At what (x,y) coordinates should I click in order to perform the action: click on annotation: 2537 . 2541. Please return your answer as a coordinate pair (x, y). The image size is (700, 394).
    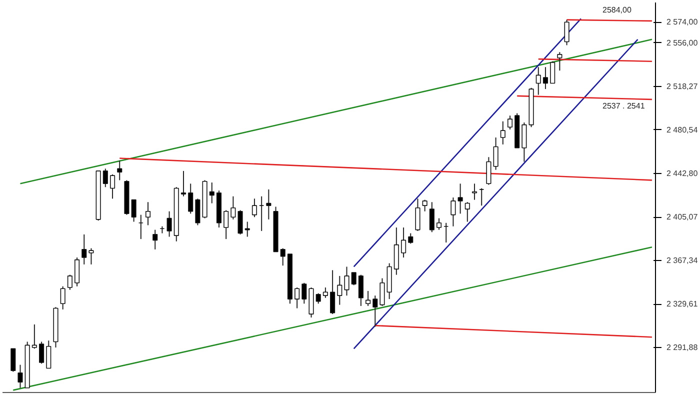
    Looking at the image, I should click on (624, 106).